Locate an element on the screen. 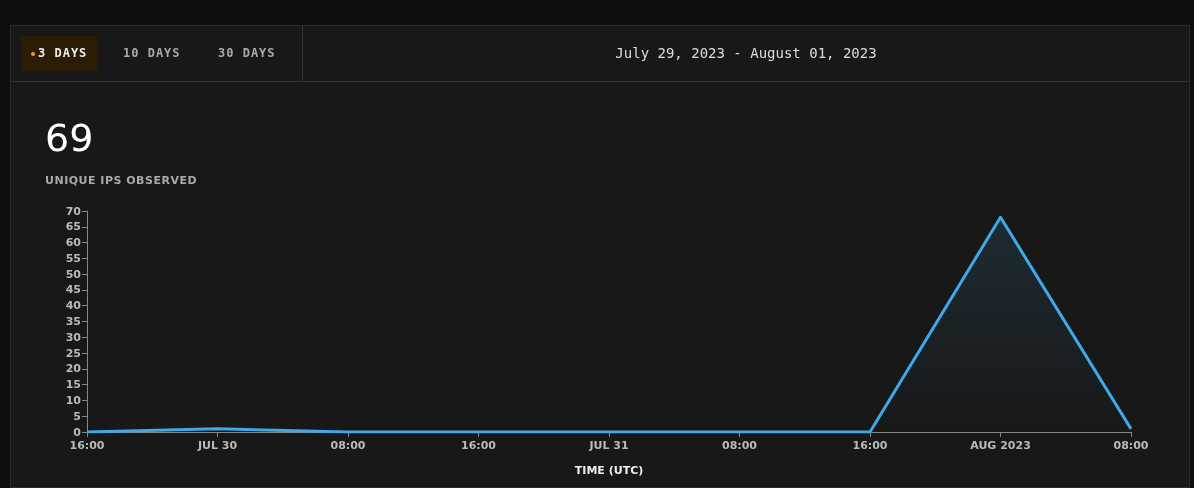 The image size is (1194, 488). chart-title: 69 is located at coordinates (69, 138).